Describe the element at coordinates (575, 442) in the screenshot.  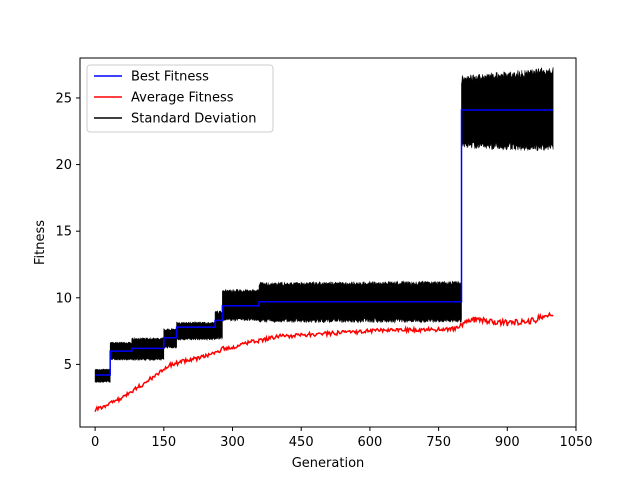
I see `x-tick-label: 1050` at that location.